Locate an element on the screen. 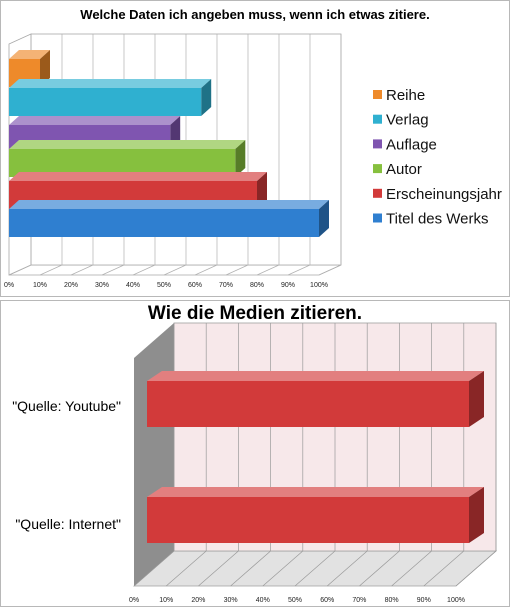  legend-swatch-titel-des-werks is located at coordinates (377, 218).